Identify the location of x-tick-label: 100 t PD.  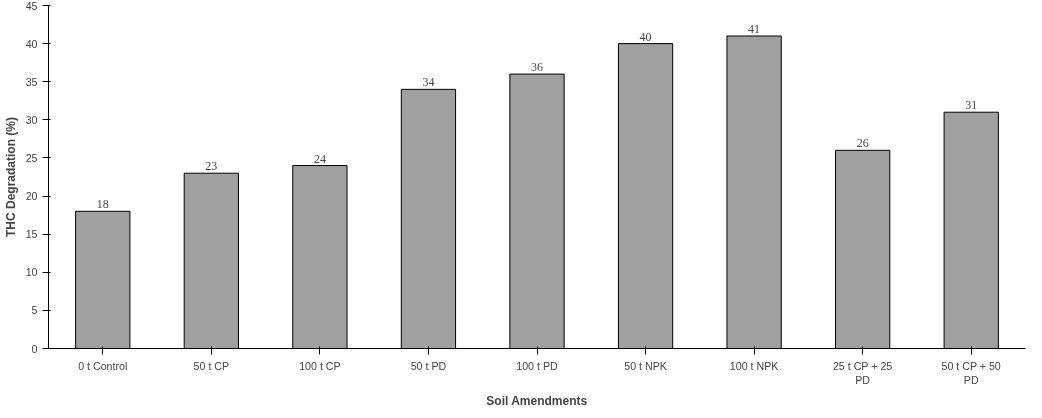
(537, 365).